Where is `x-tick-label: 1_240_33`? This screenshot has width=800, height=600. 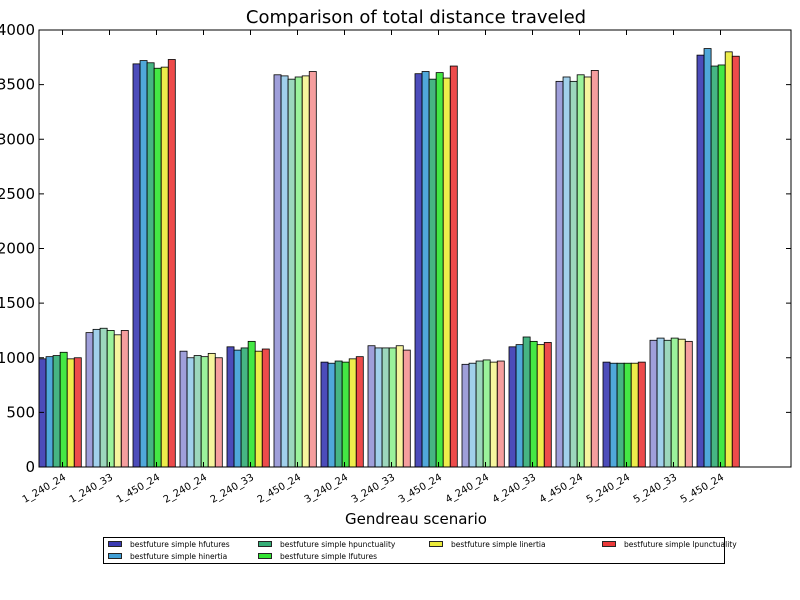 x-tick-label: 1_240_33 is located at coordinates (91, 489).